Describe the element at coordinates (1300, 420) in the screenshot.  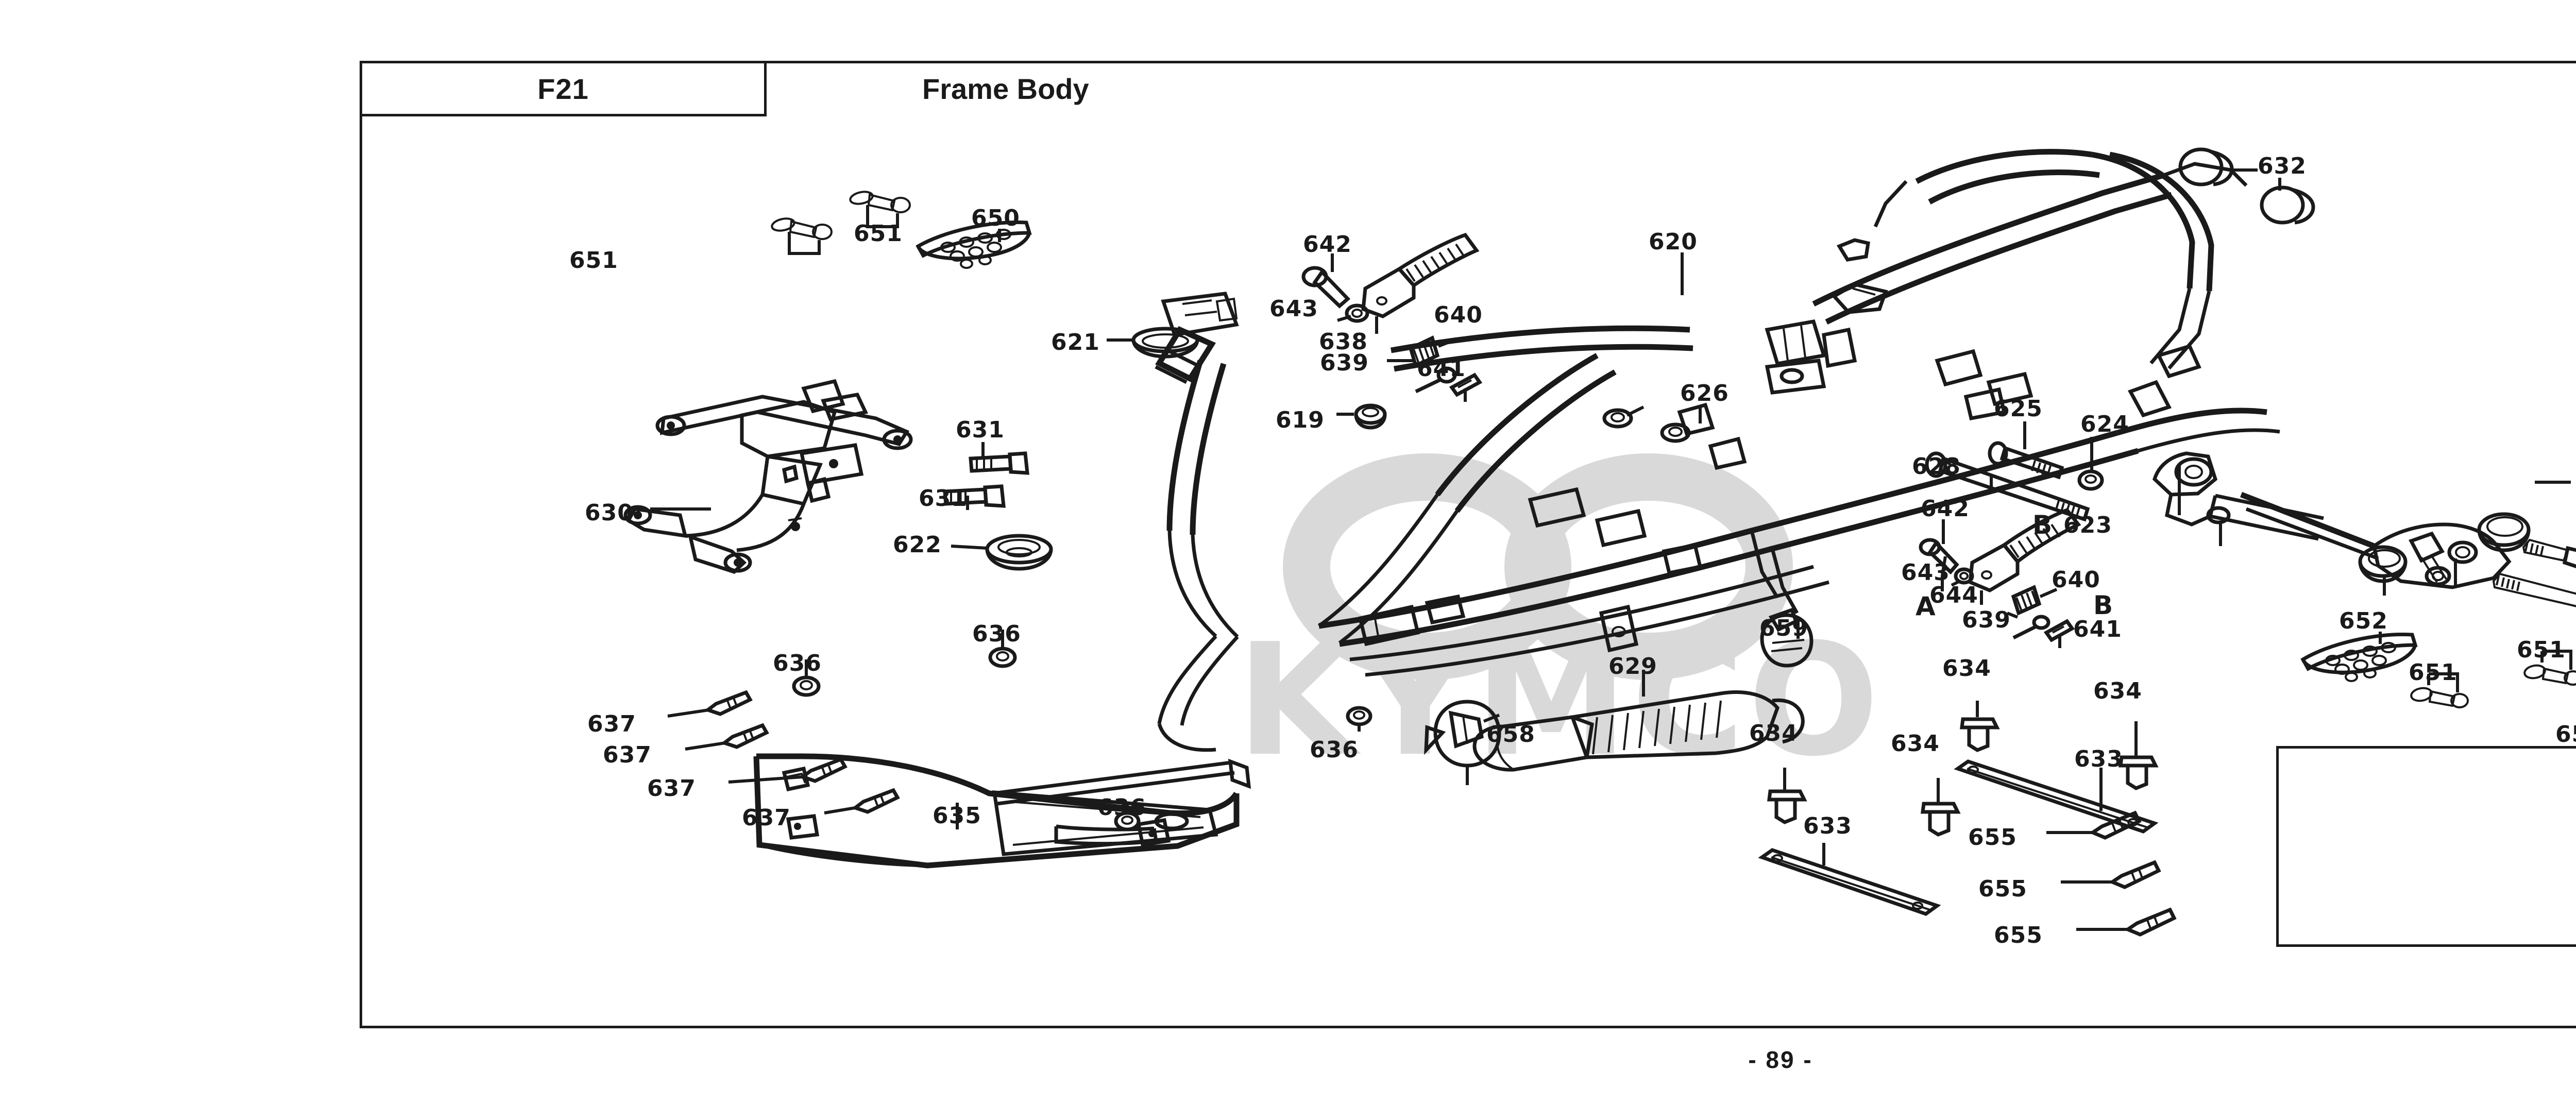
I see `part-callout-619: 619` at that location.